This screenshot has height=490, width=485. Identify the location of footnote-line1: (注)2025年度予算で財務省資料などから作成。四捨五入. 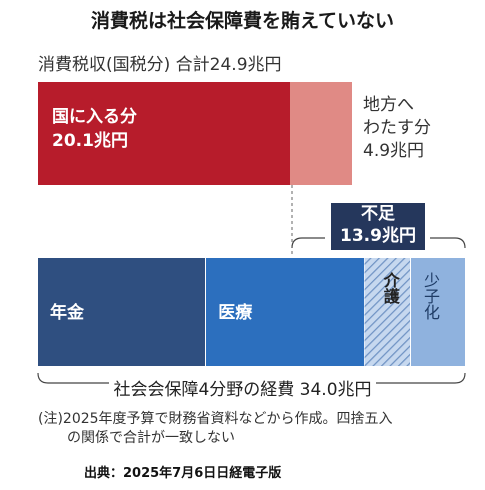
(215, 419).